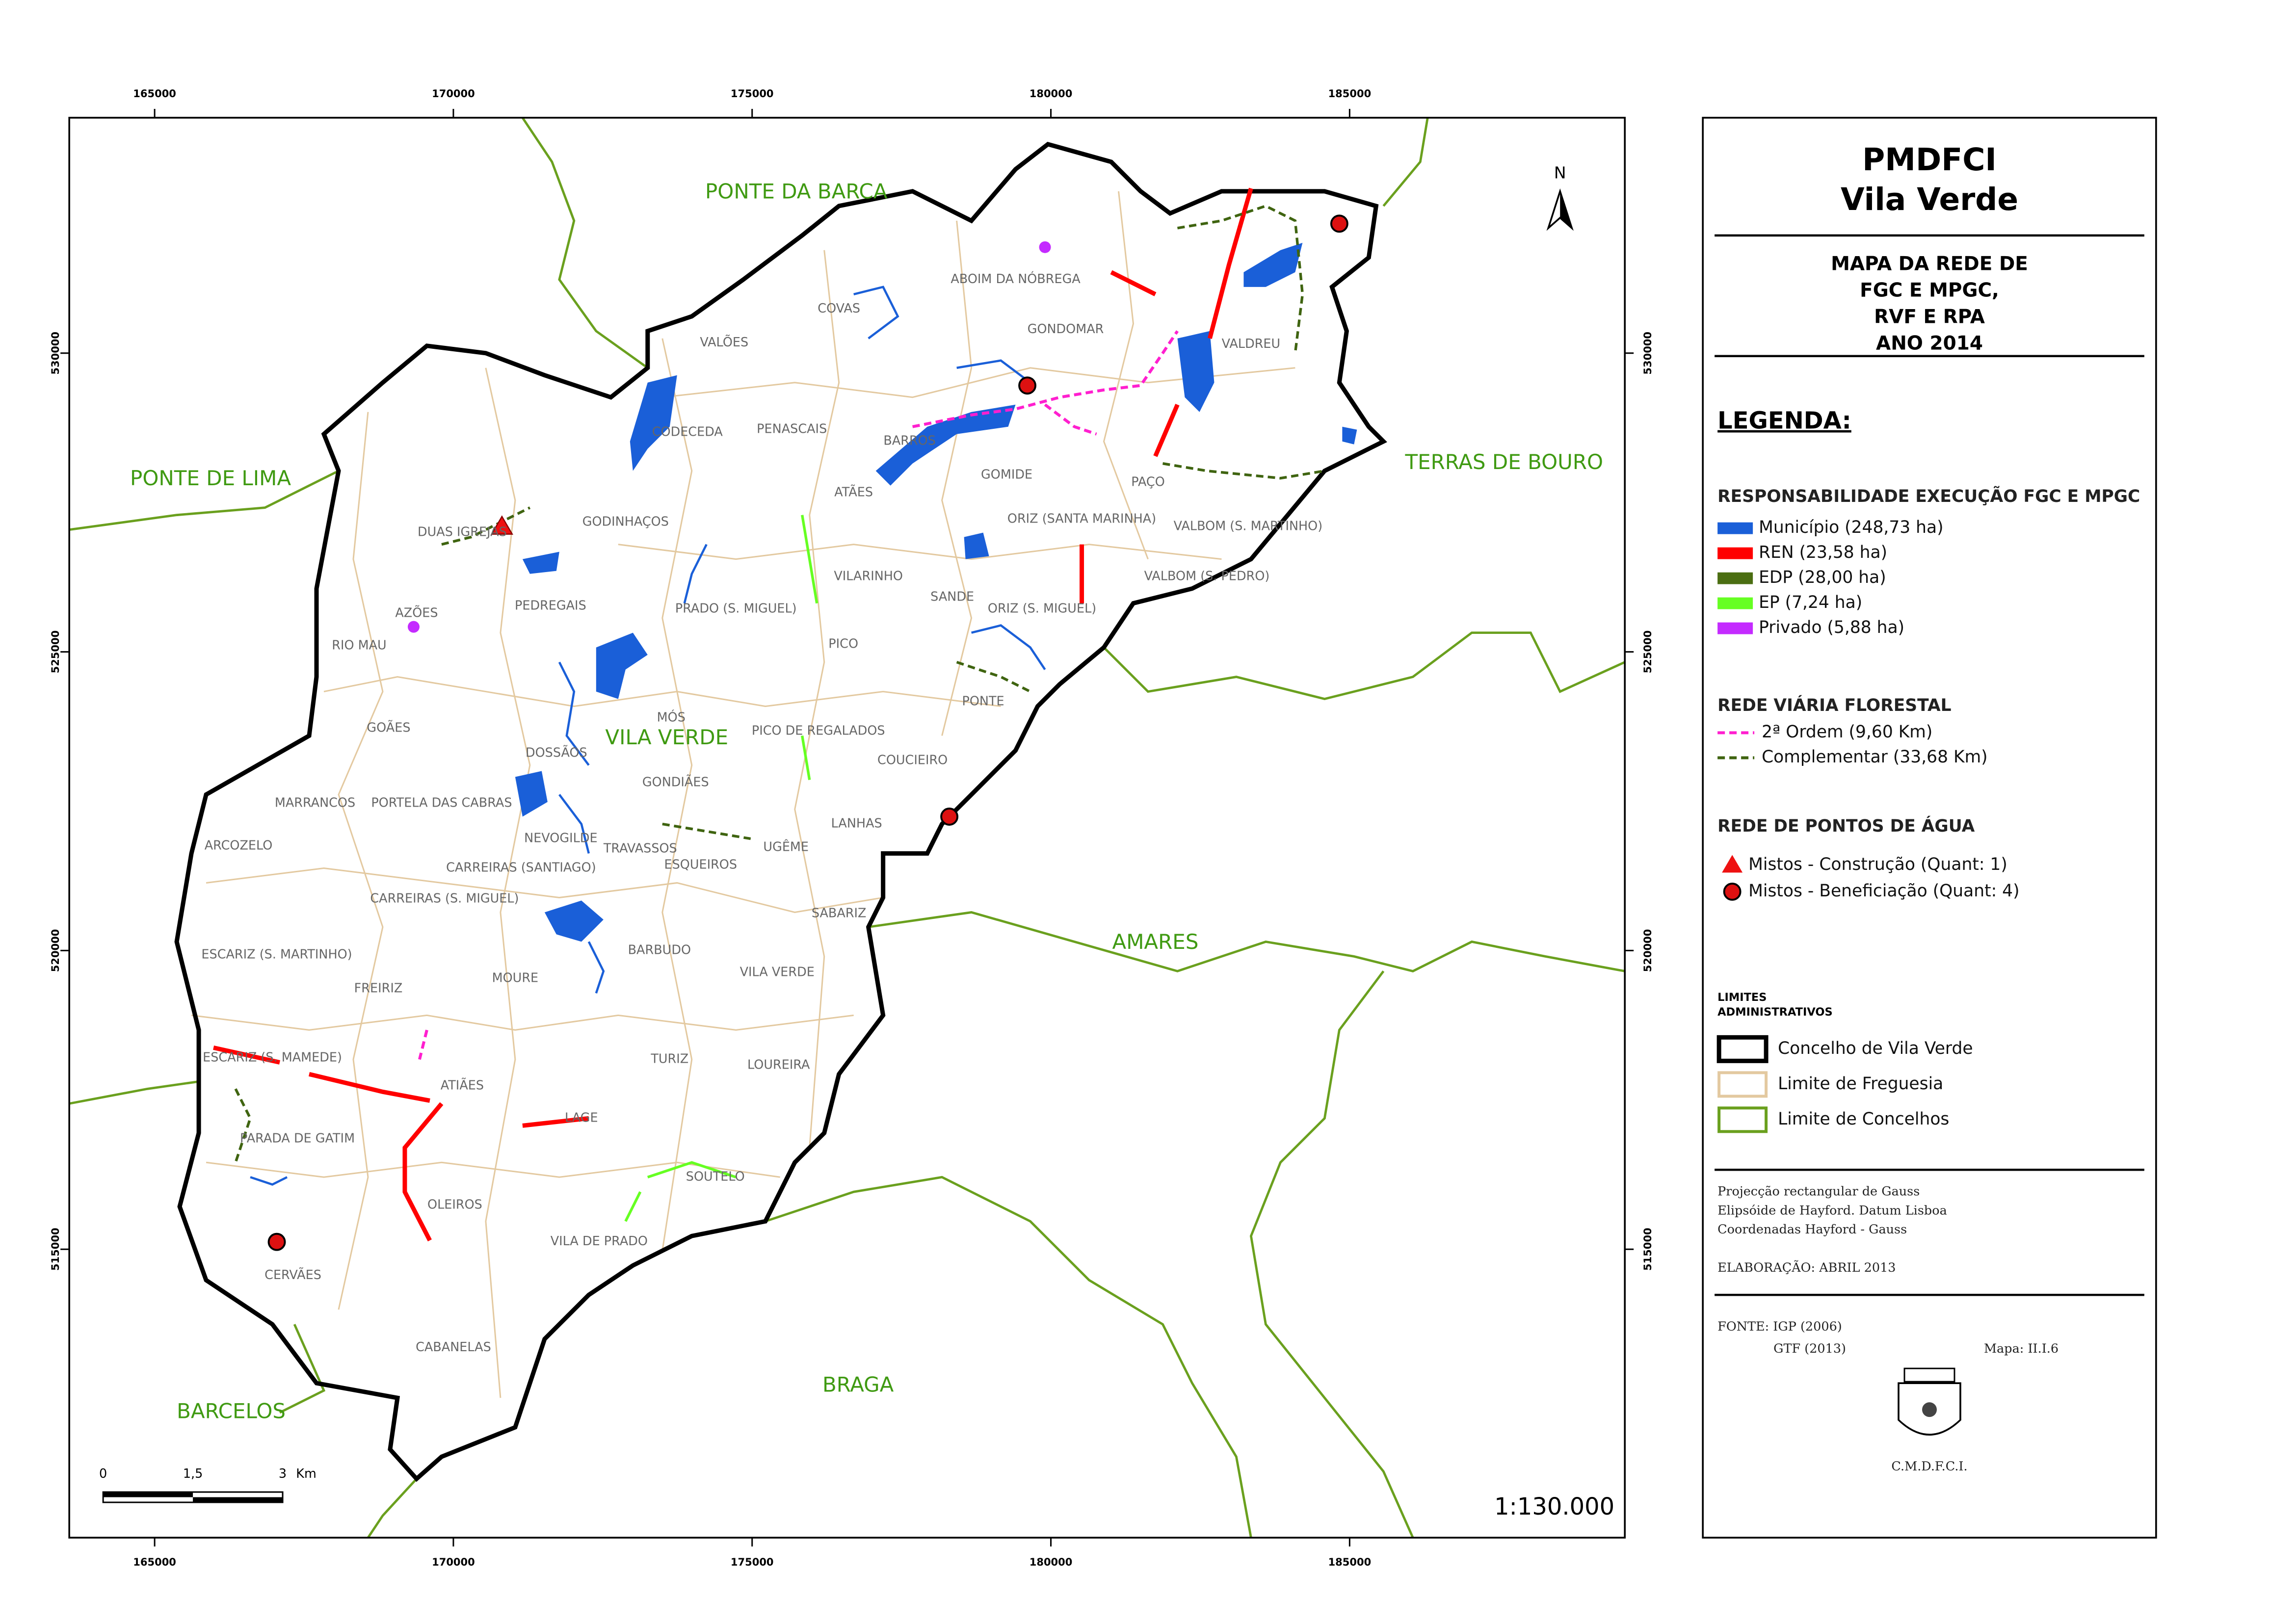  I want to click on parish-label: ATÃES, so click(853, 492).